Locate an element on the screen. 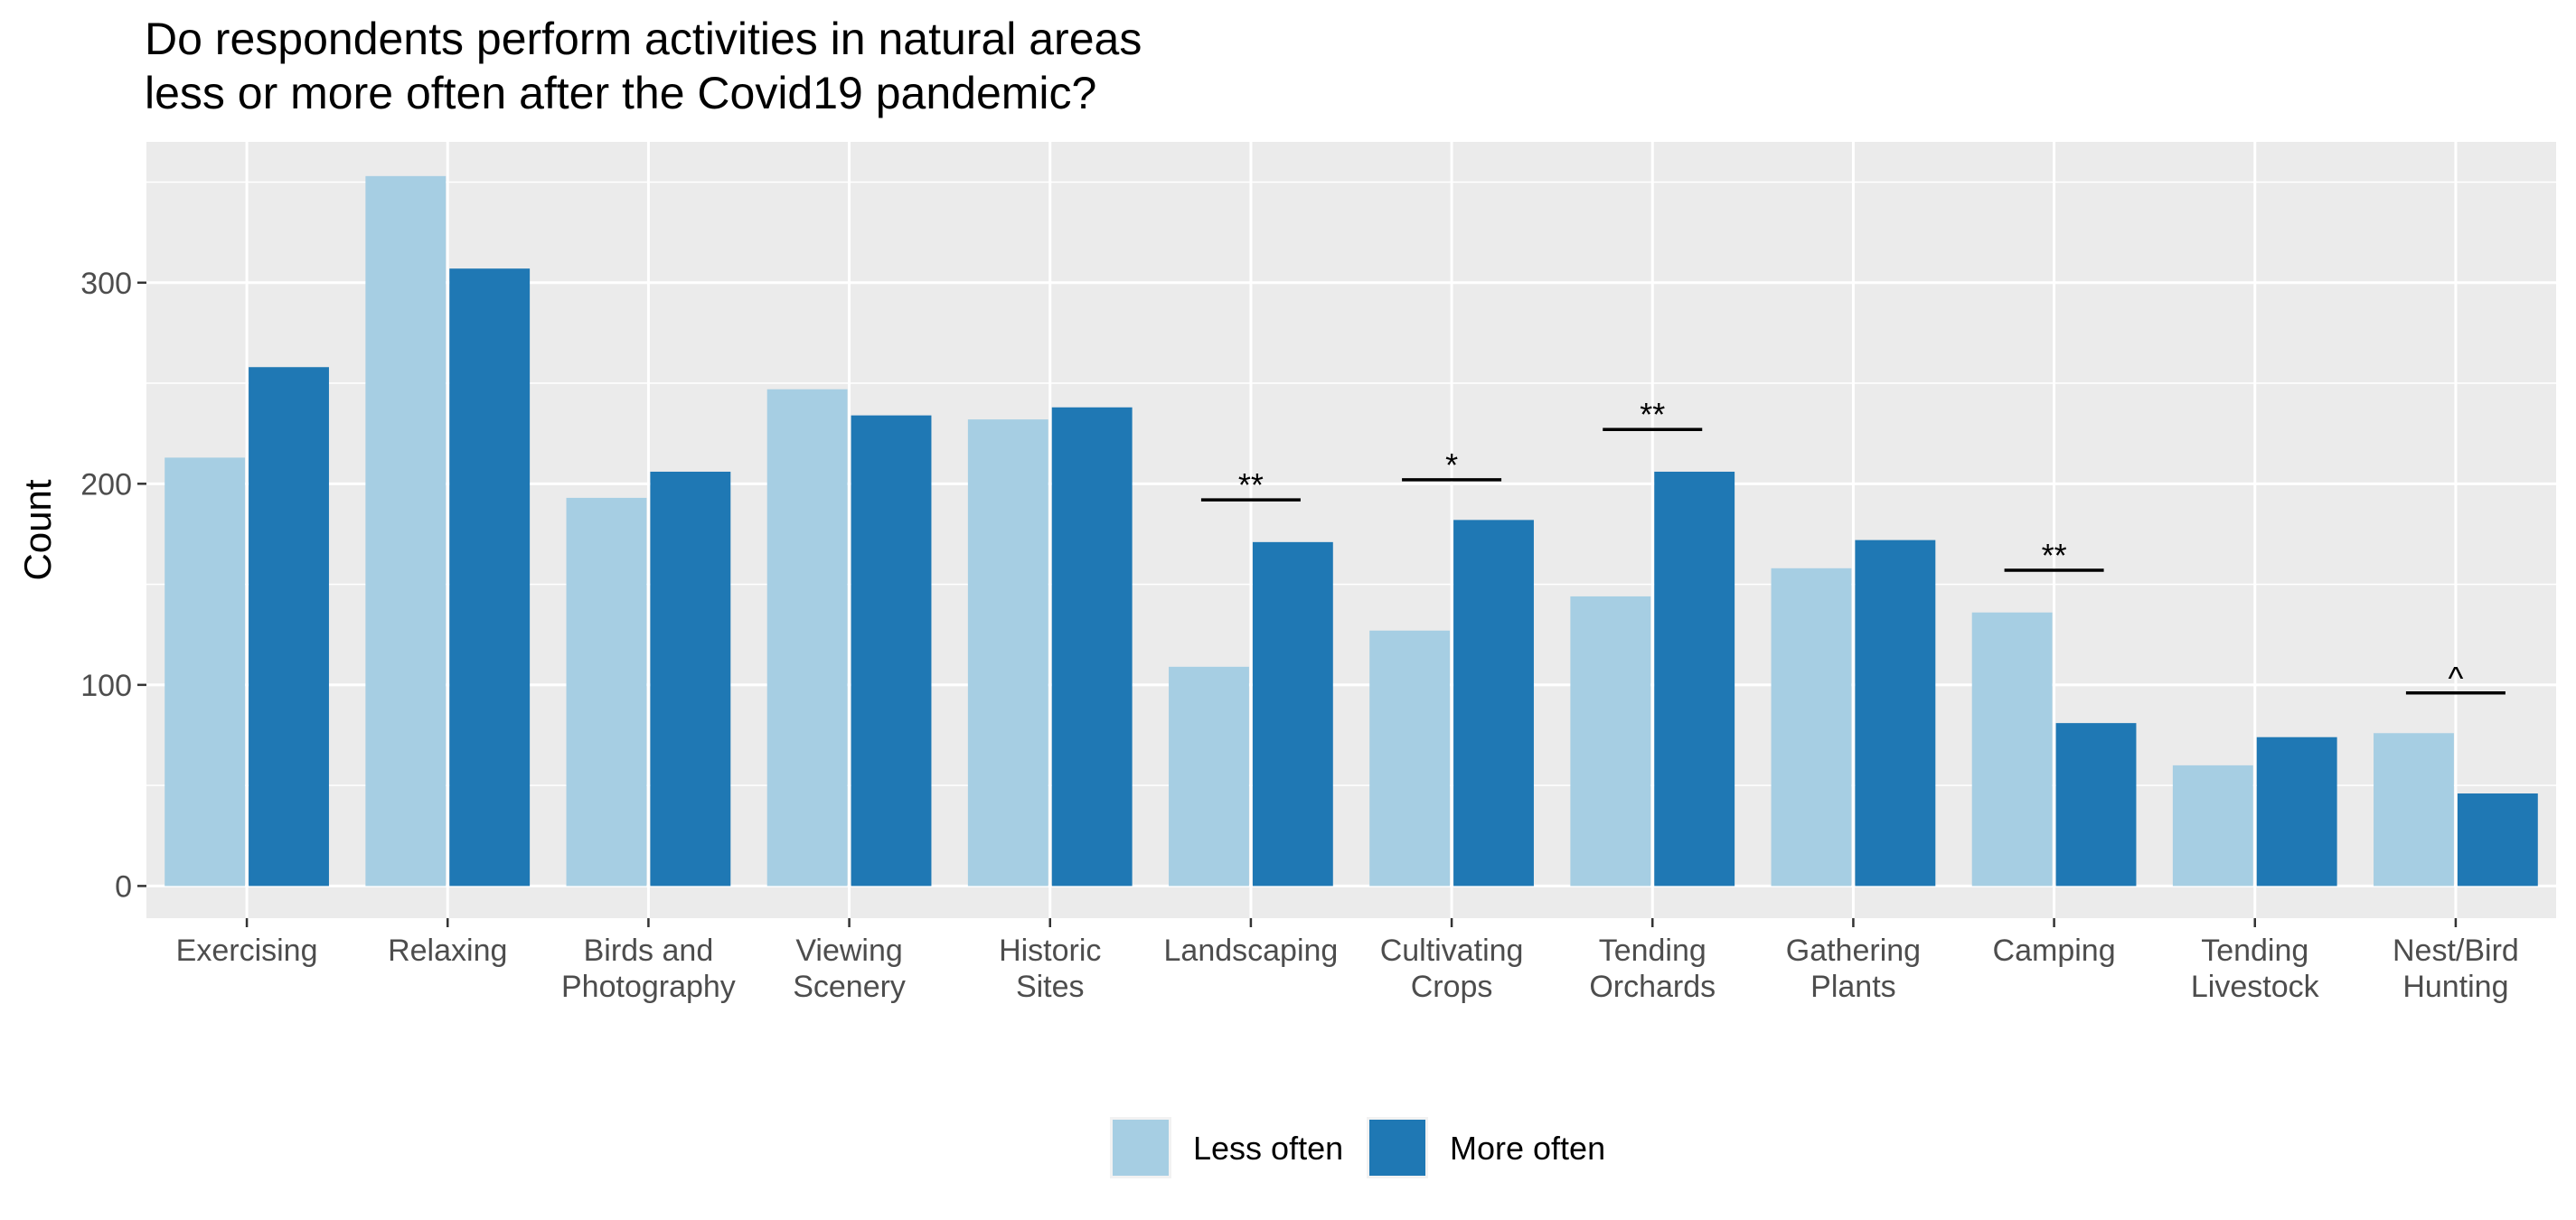 The height and width of the screenshot is (1220, 2576). significance-annotations: *******^ is located at coordinates (1853, 546).